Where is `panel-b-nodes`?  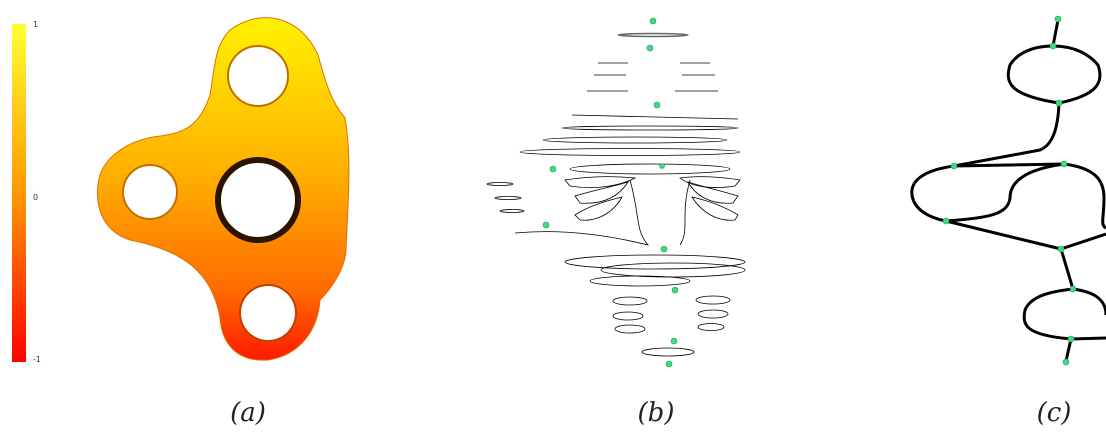
panel-b-nodes is located at coordinates (610, 192).